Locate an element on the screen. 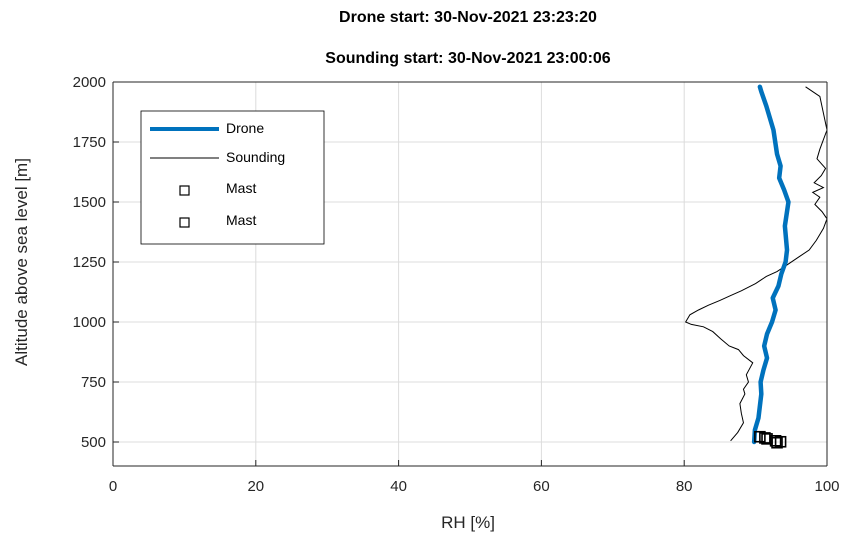  legend-label-drone: Drone is located at coordinates (245, 128).